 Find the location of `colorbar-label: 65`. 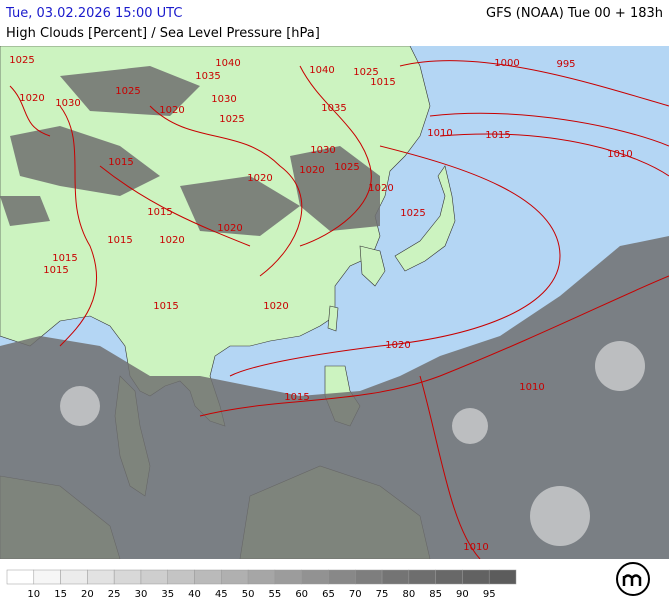

colorbar-label: 65 is located at coordinates (328, 594).